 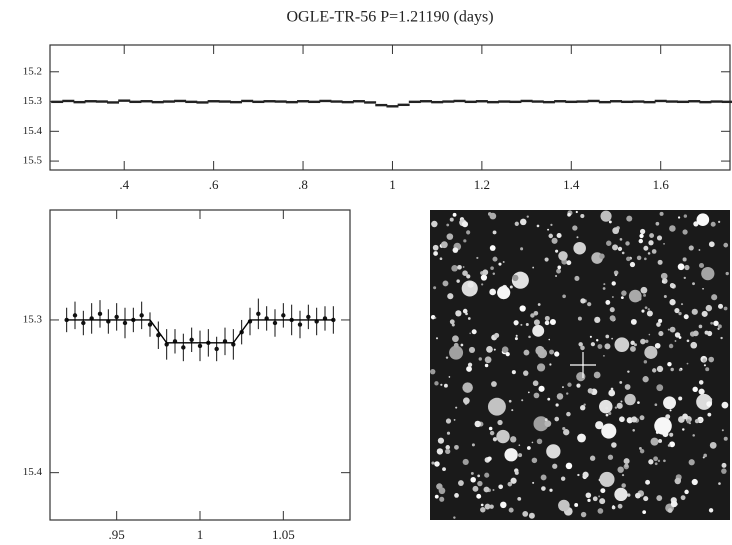 What do you see at coordinates (200, 331) in the screenshot?
I see `model-line` at bounding box center [200, 331].